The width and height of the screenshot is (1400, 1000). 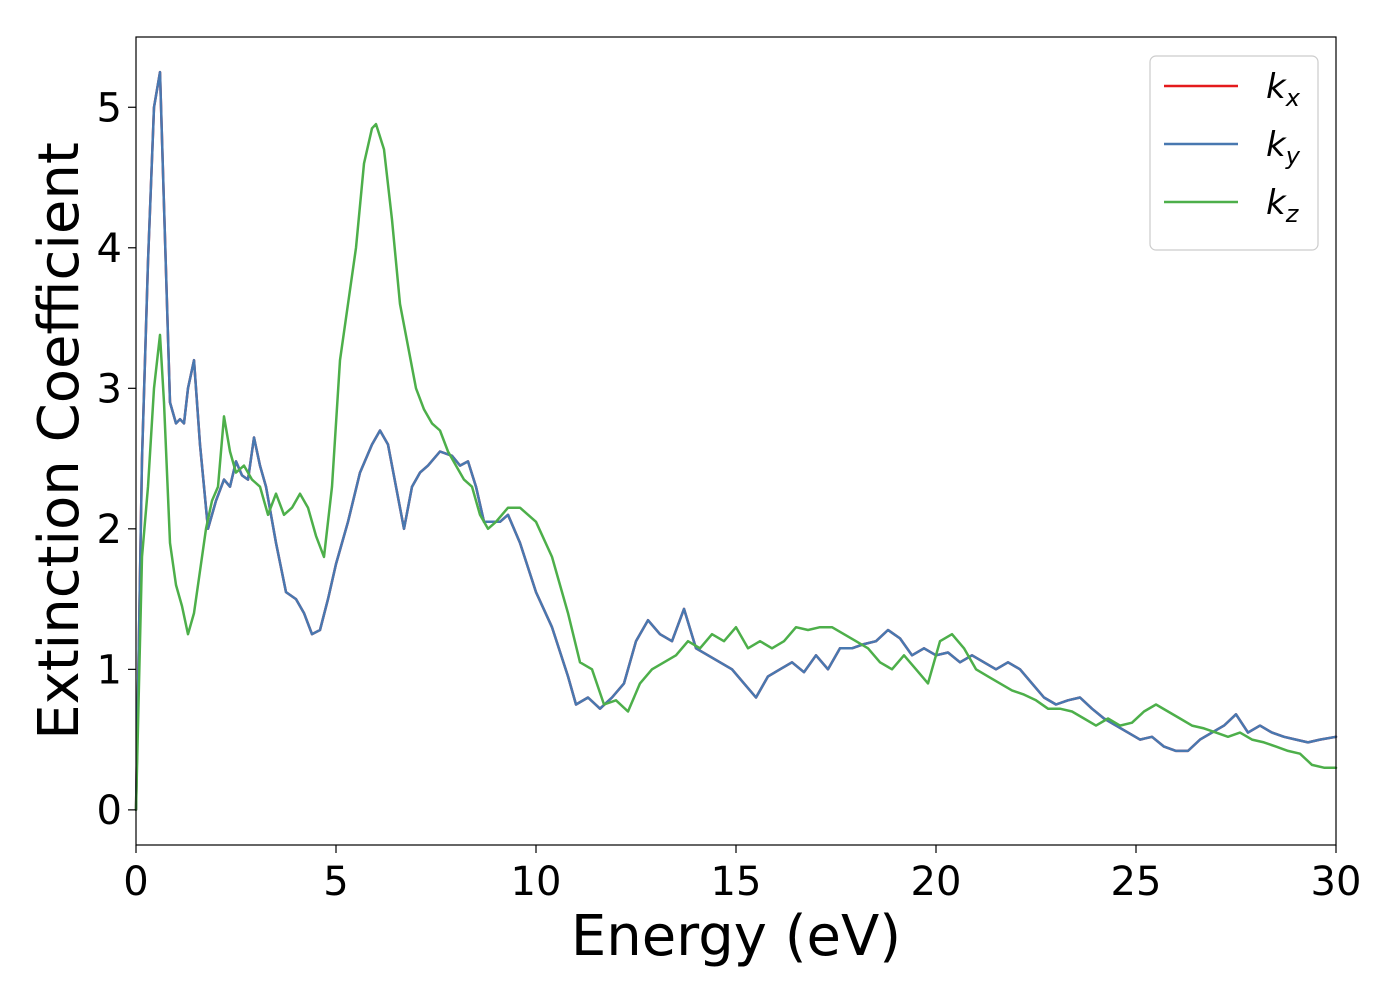 I want to click on legend-label-kx: kx, so click(x=1283, y=89).